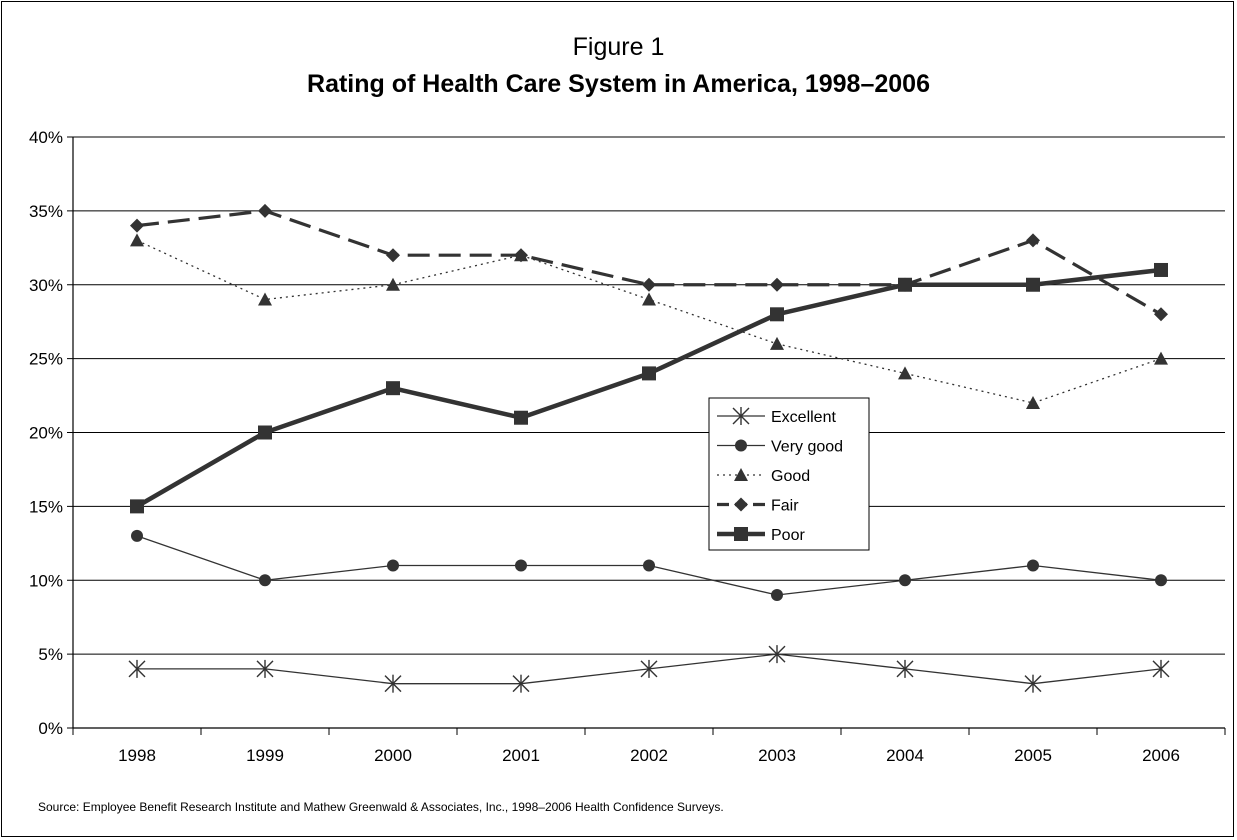 This screenshot has width=1237, height=840. What do you see at coordinates (46, 433) in the screenshot?
I see `y-tick-label: 20%` at bounding box center [46, 433].